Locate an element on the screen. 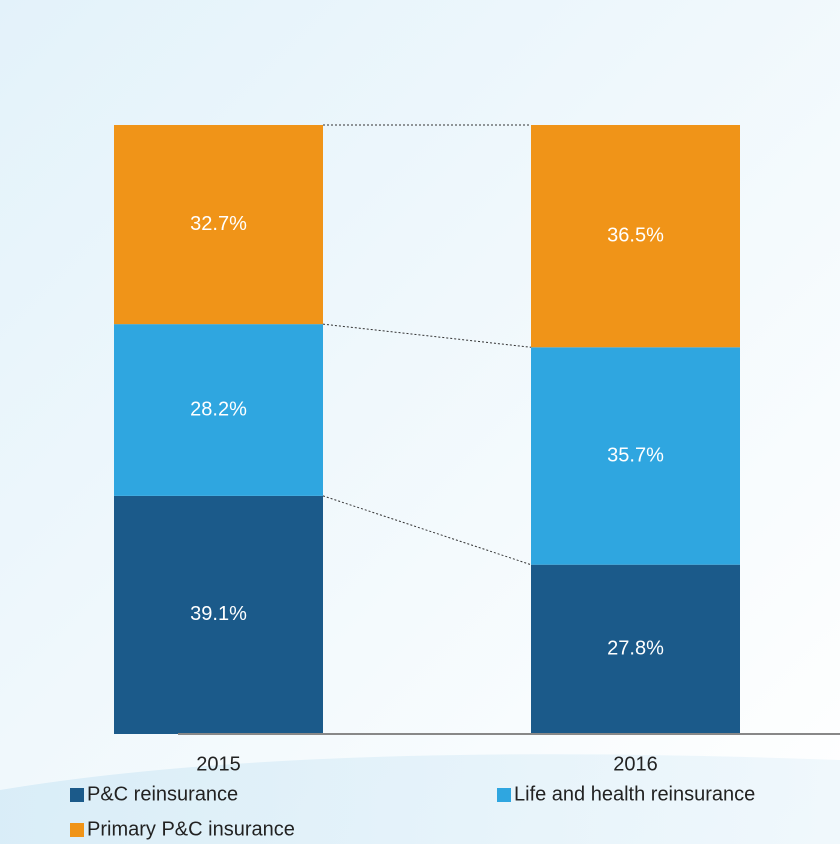 The height and width of the screenshot is (844, 840). value-label: 27.8% is located at coordinates (635, 649).